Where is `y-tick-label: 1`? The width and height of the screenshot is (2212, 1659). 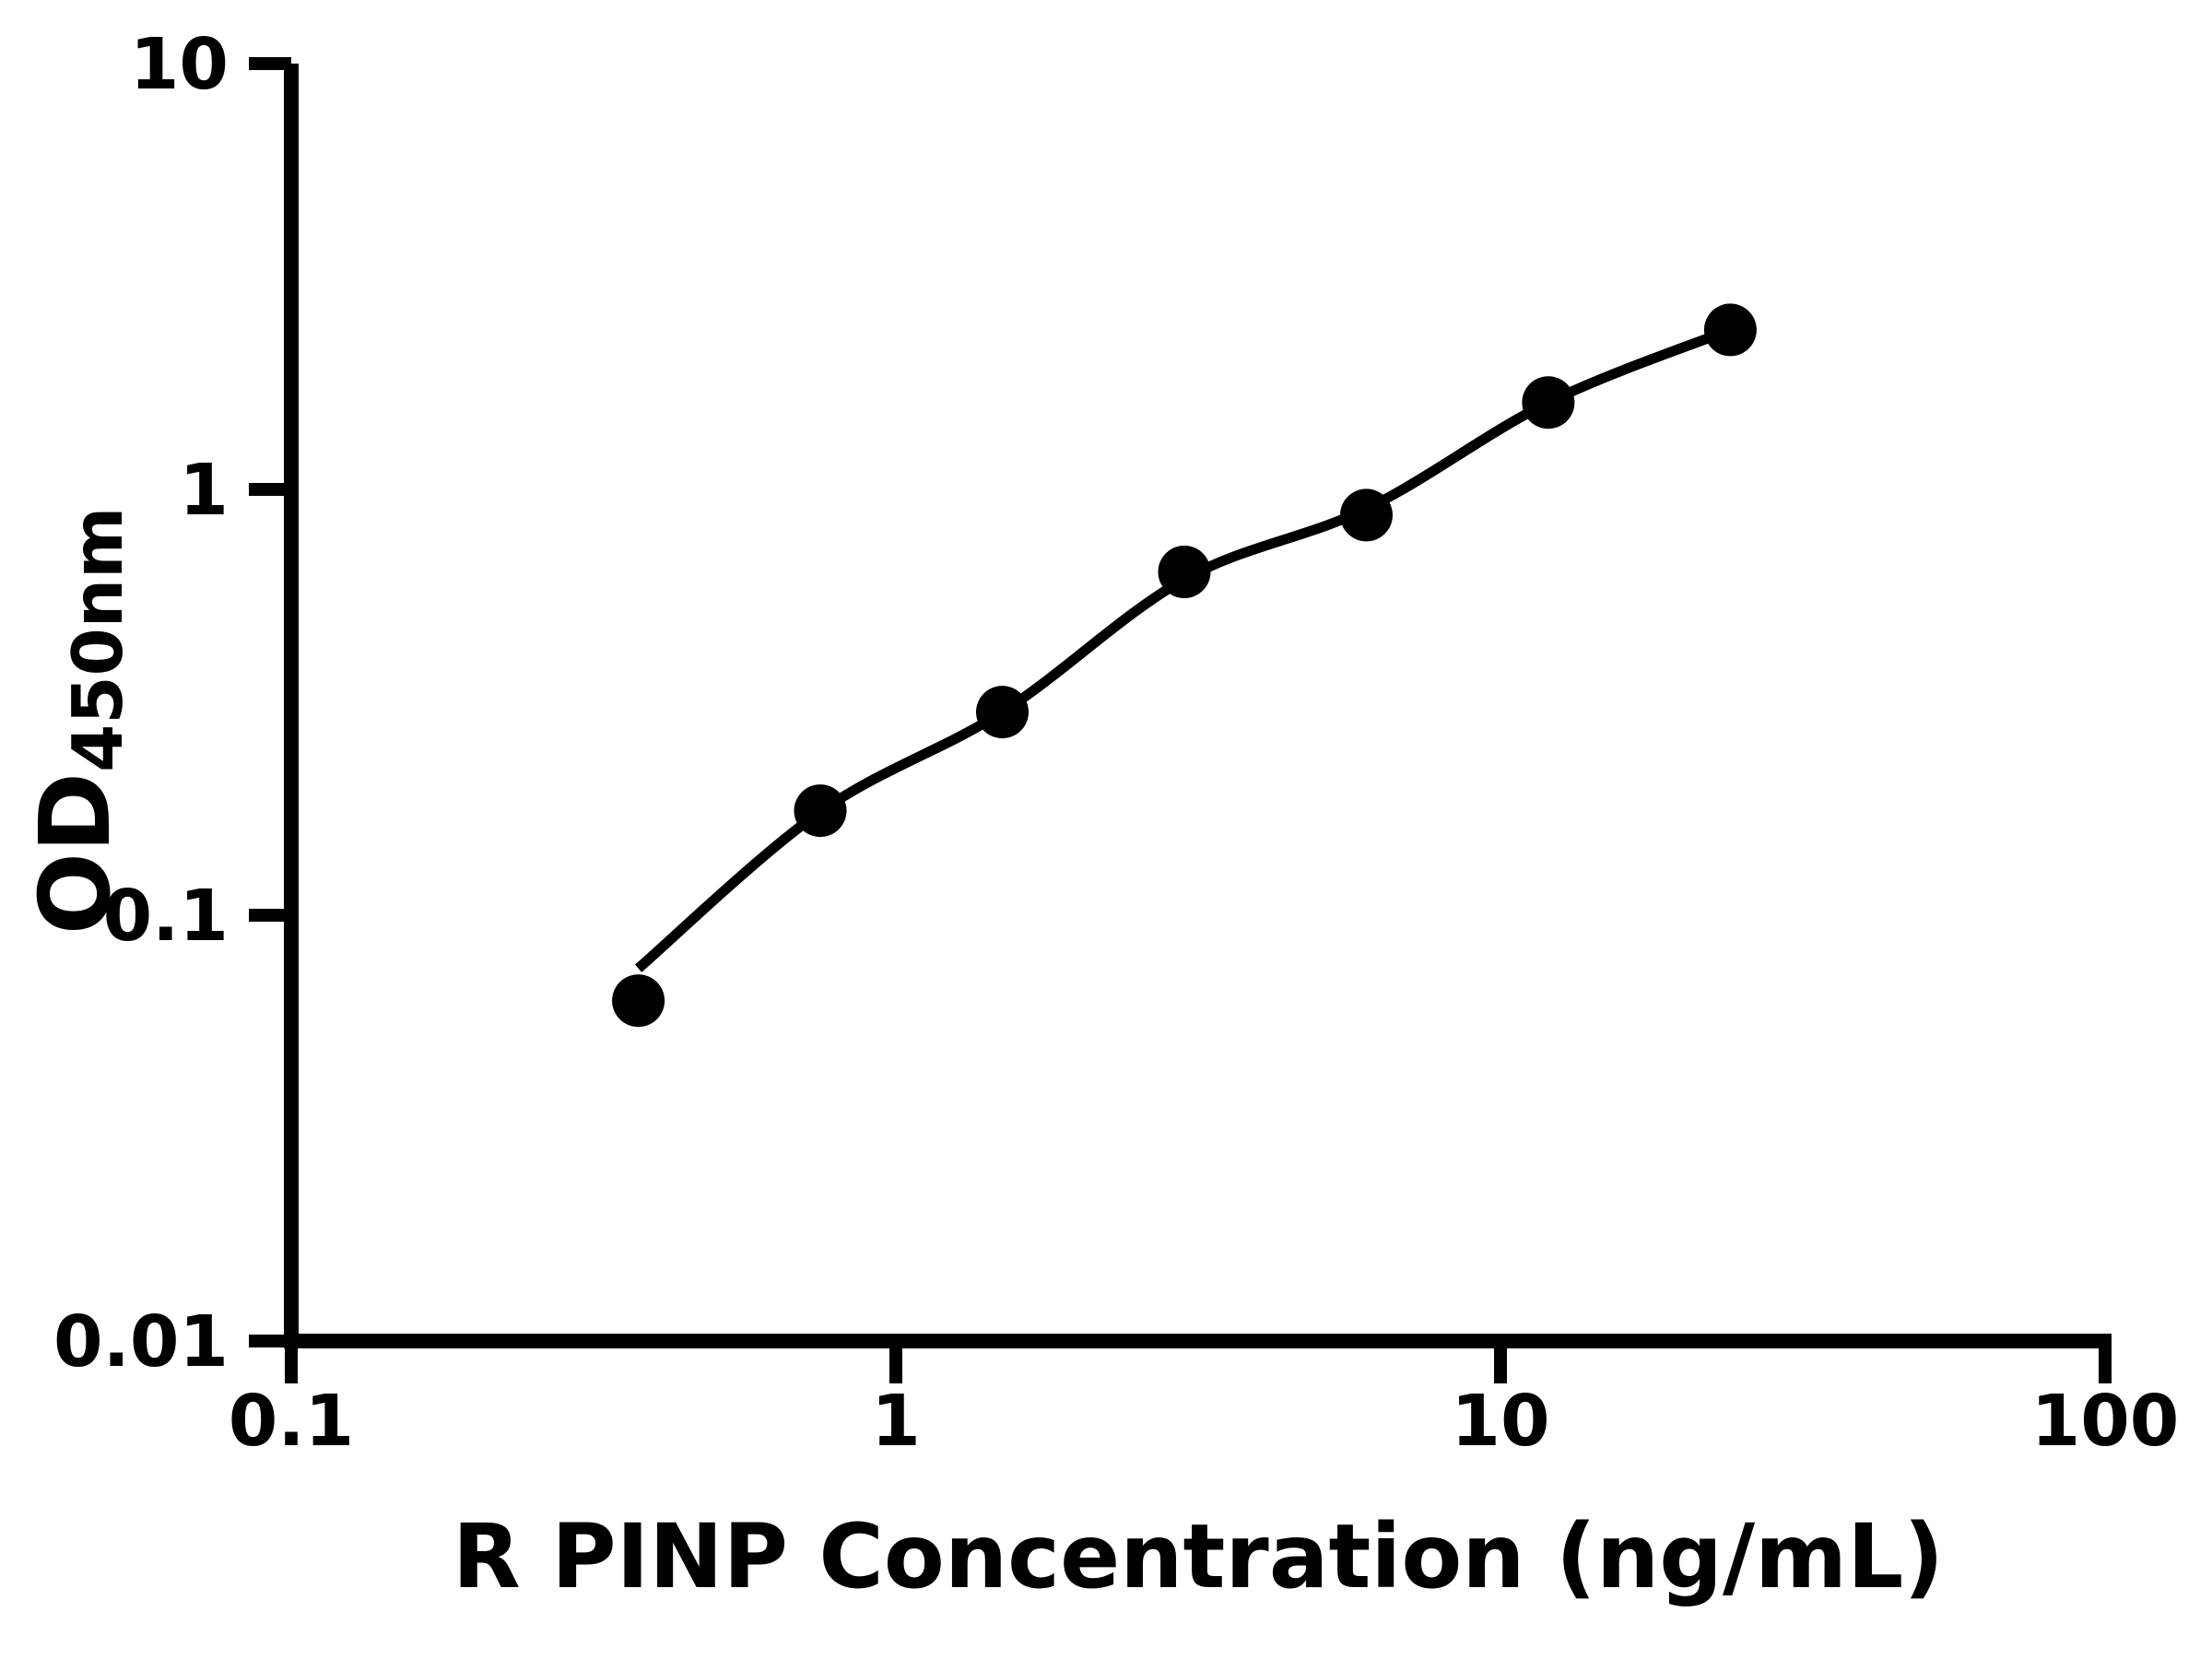
y-tick-label: 1 is located at coordinates (204, 491).